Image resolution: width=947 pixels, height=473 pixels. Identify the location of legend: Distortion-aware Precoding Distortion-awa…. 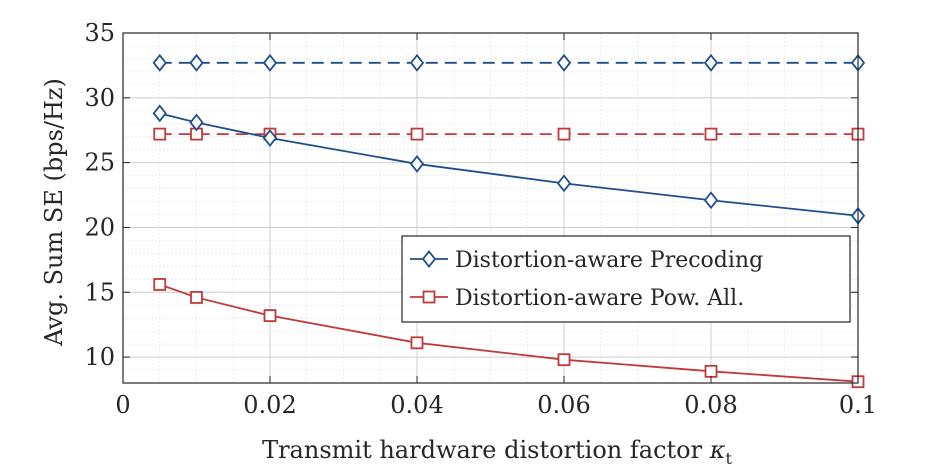
(626, 279).